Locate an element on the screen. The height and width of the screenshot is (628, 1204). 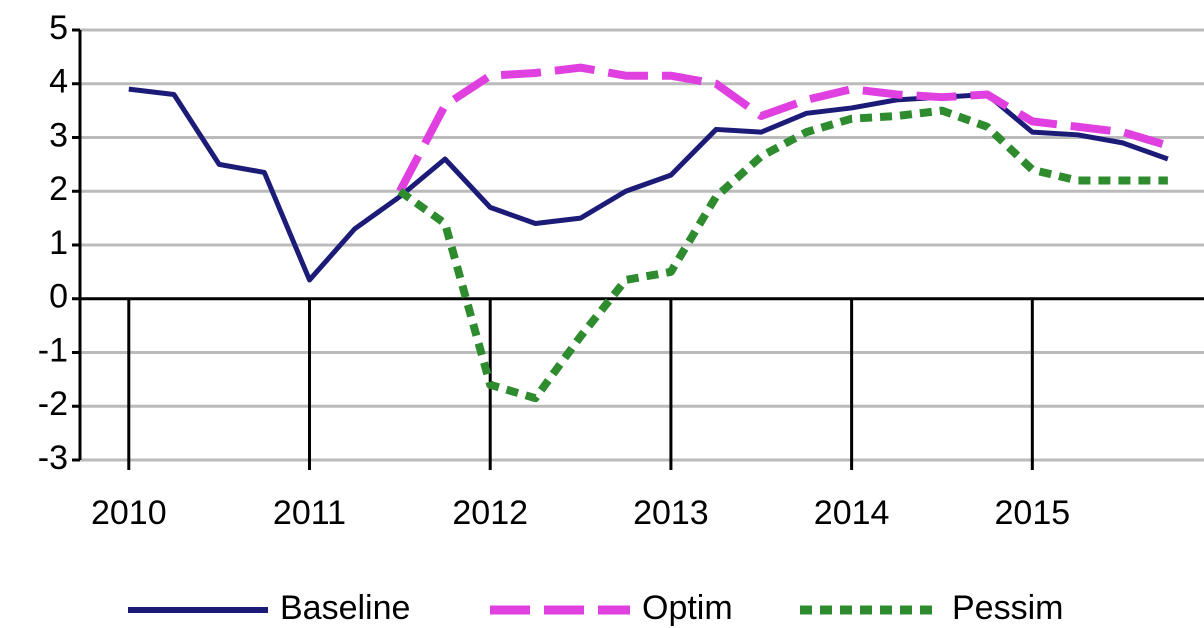
x-tick-label: 2010 is located at coordinates (129, 513).